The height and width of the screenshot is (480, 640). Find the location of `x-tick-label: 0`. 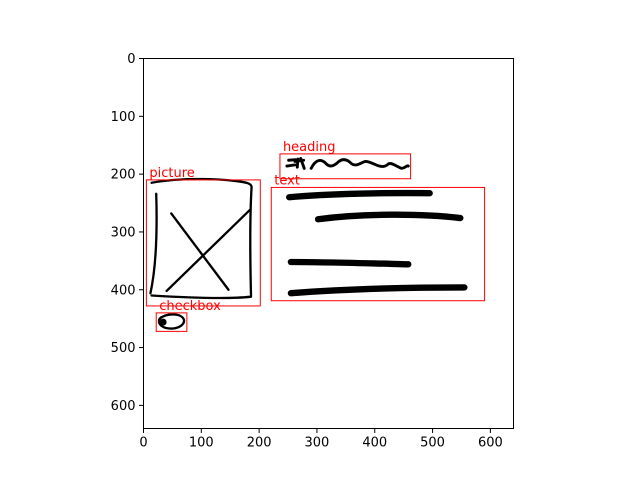

x-tick-label: 0 is located at coordinates (143, 443).